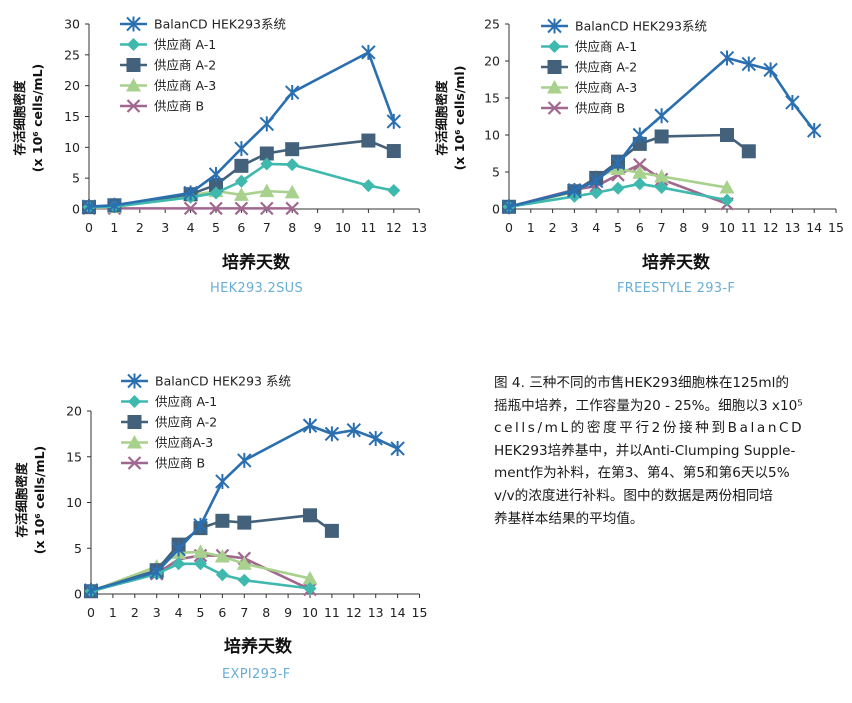 The width and height of the screenshot is (852, 703). What do you see at coordinates (257, 288) in the screenshot?
I see `chart1-subtitle: HEK293.2SUS` at bounding box center [257, 288].